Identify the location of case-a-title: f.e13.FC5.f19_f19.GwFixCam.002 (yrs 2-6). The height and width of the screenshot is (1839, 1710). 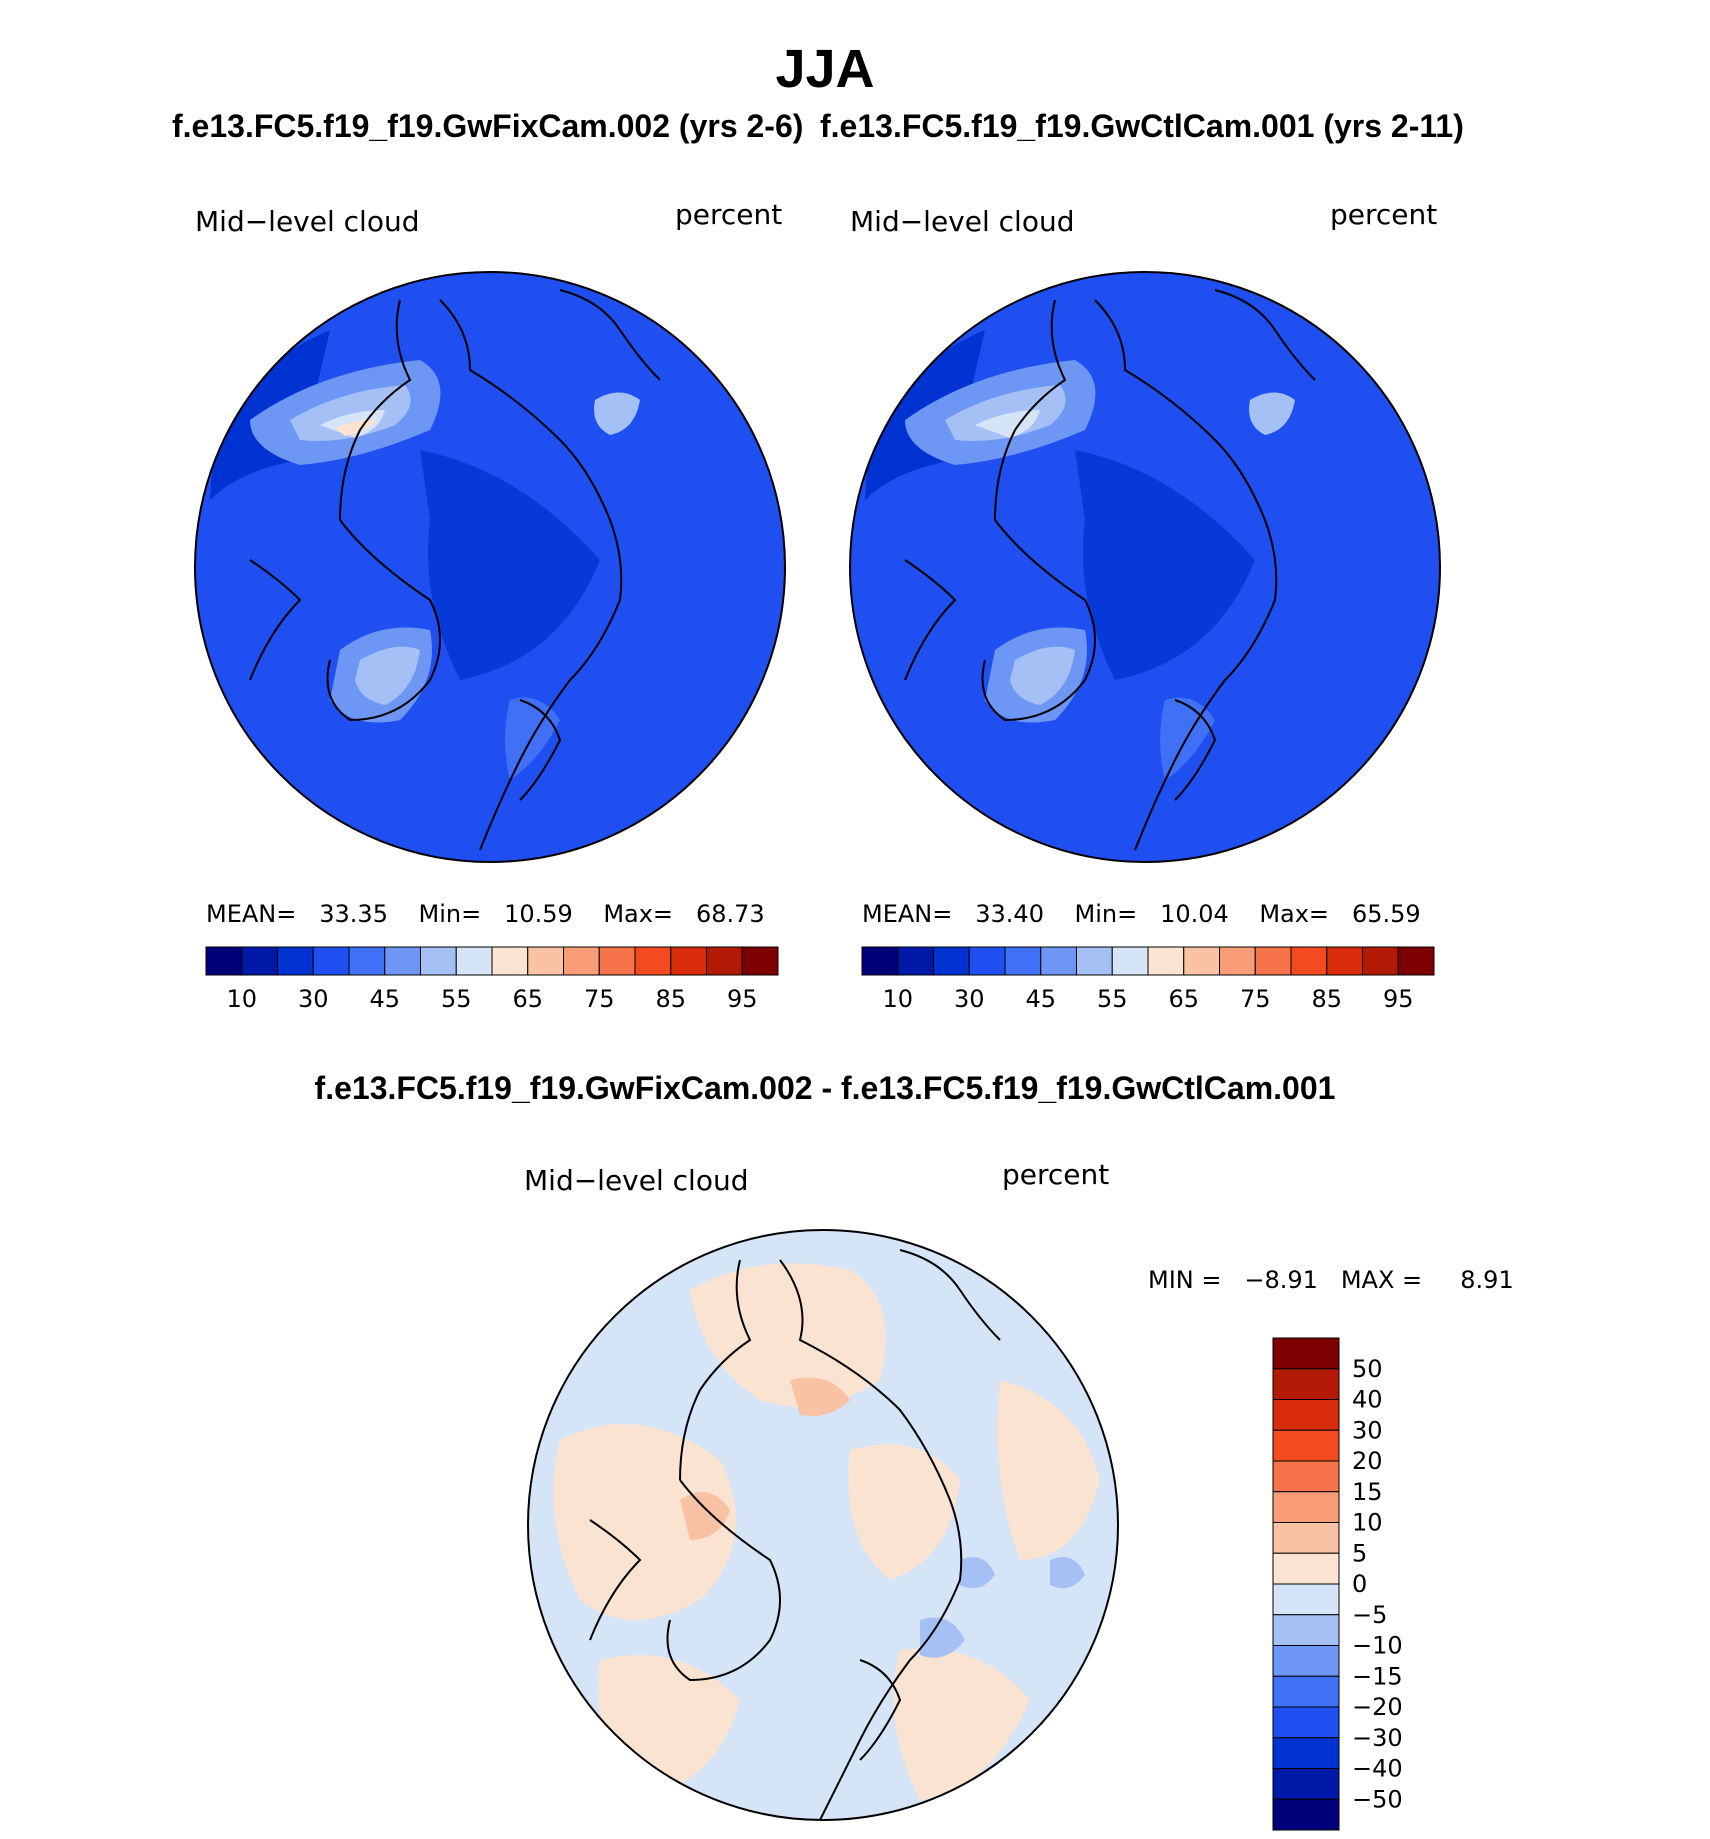
(488, 126).